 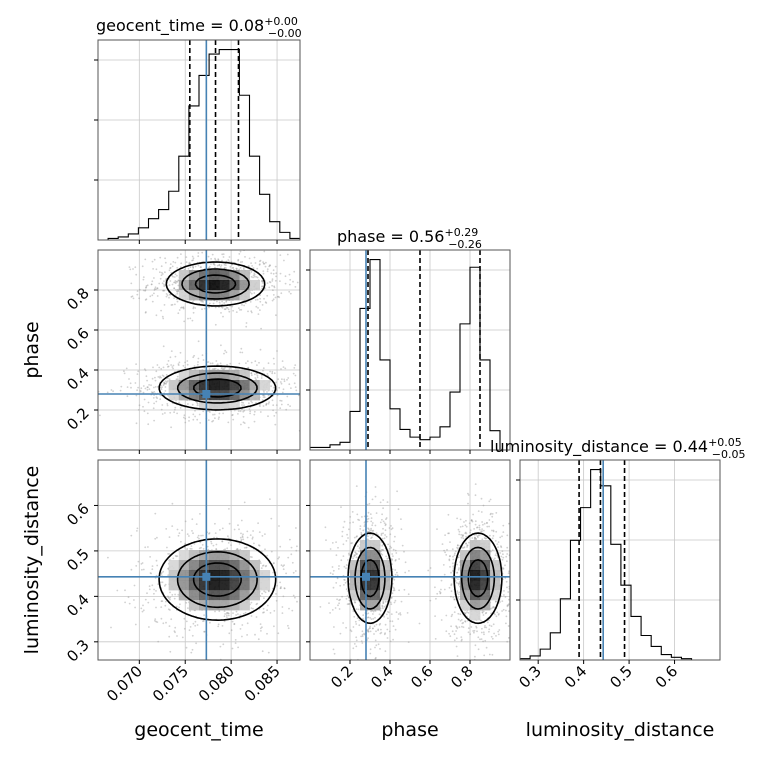 I want to click on tick-label-phase: 0.6, so click(x=422, y=677).